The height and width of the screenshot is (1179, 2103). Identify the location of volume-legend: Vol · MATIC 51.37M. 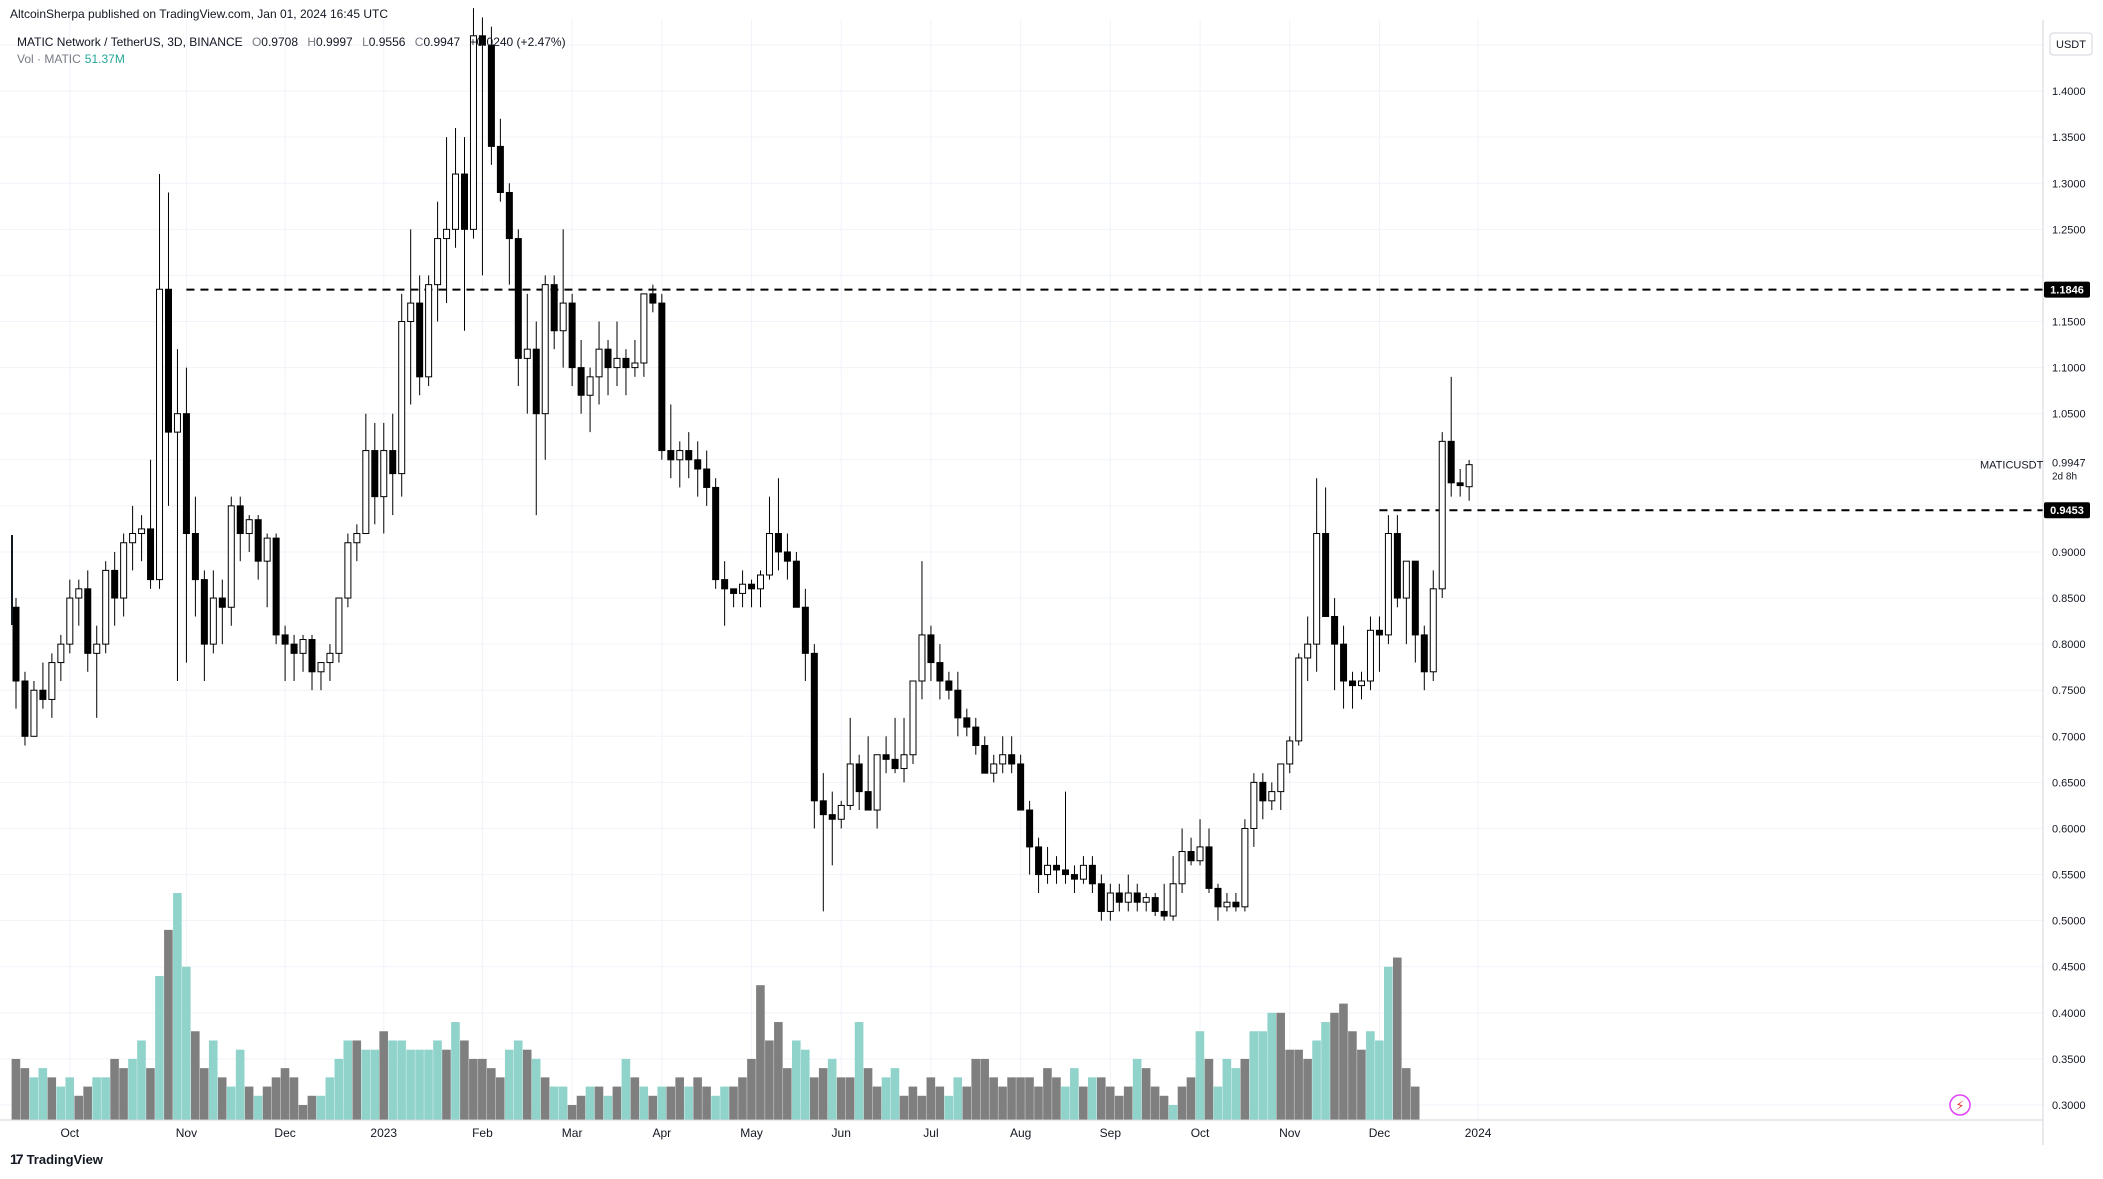
(71, 59).